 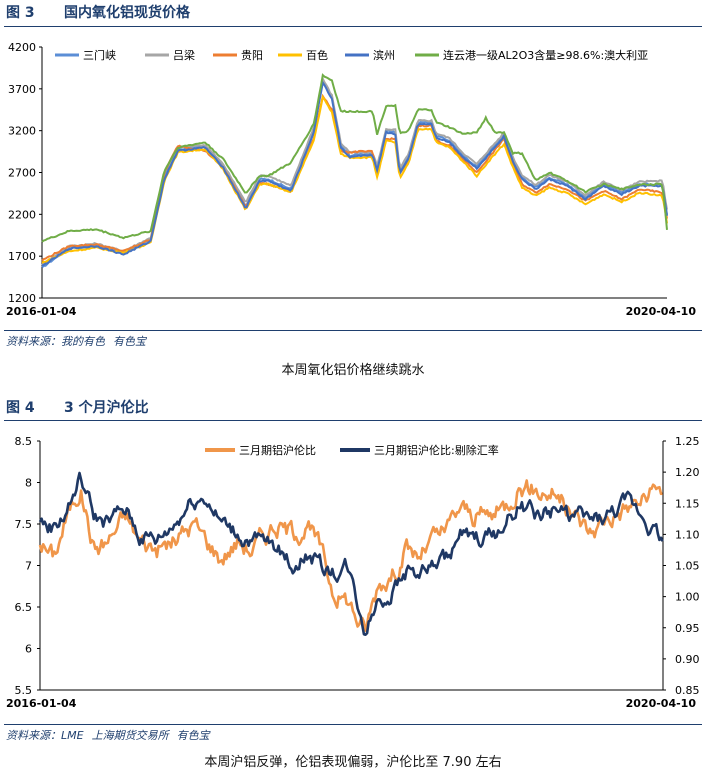 What do you see at coordinates (353, 330) in the screenshot?
I see `figure3-bottom-rule` at bounding box center [353, 330].